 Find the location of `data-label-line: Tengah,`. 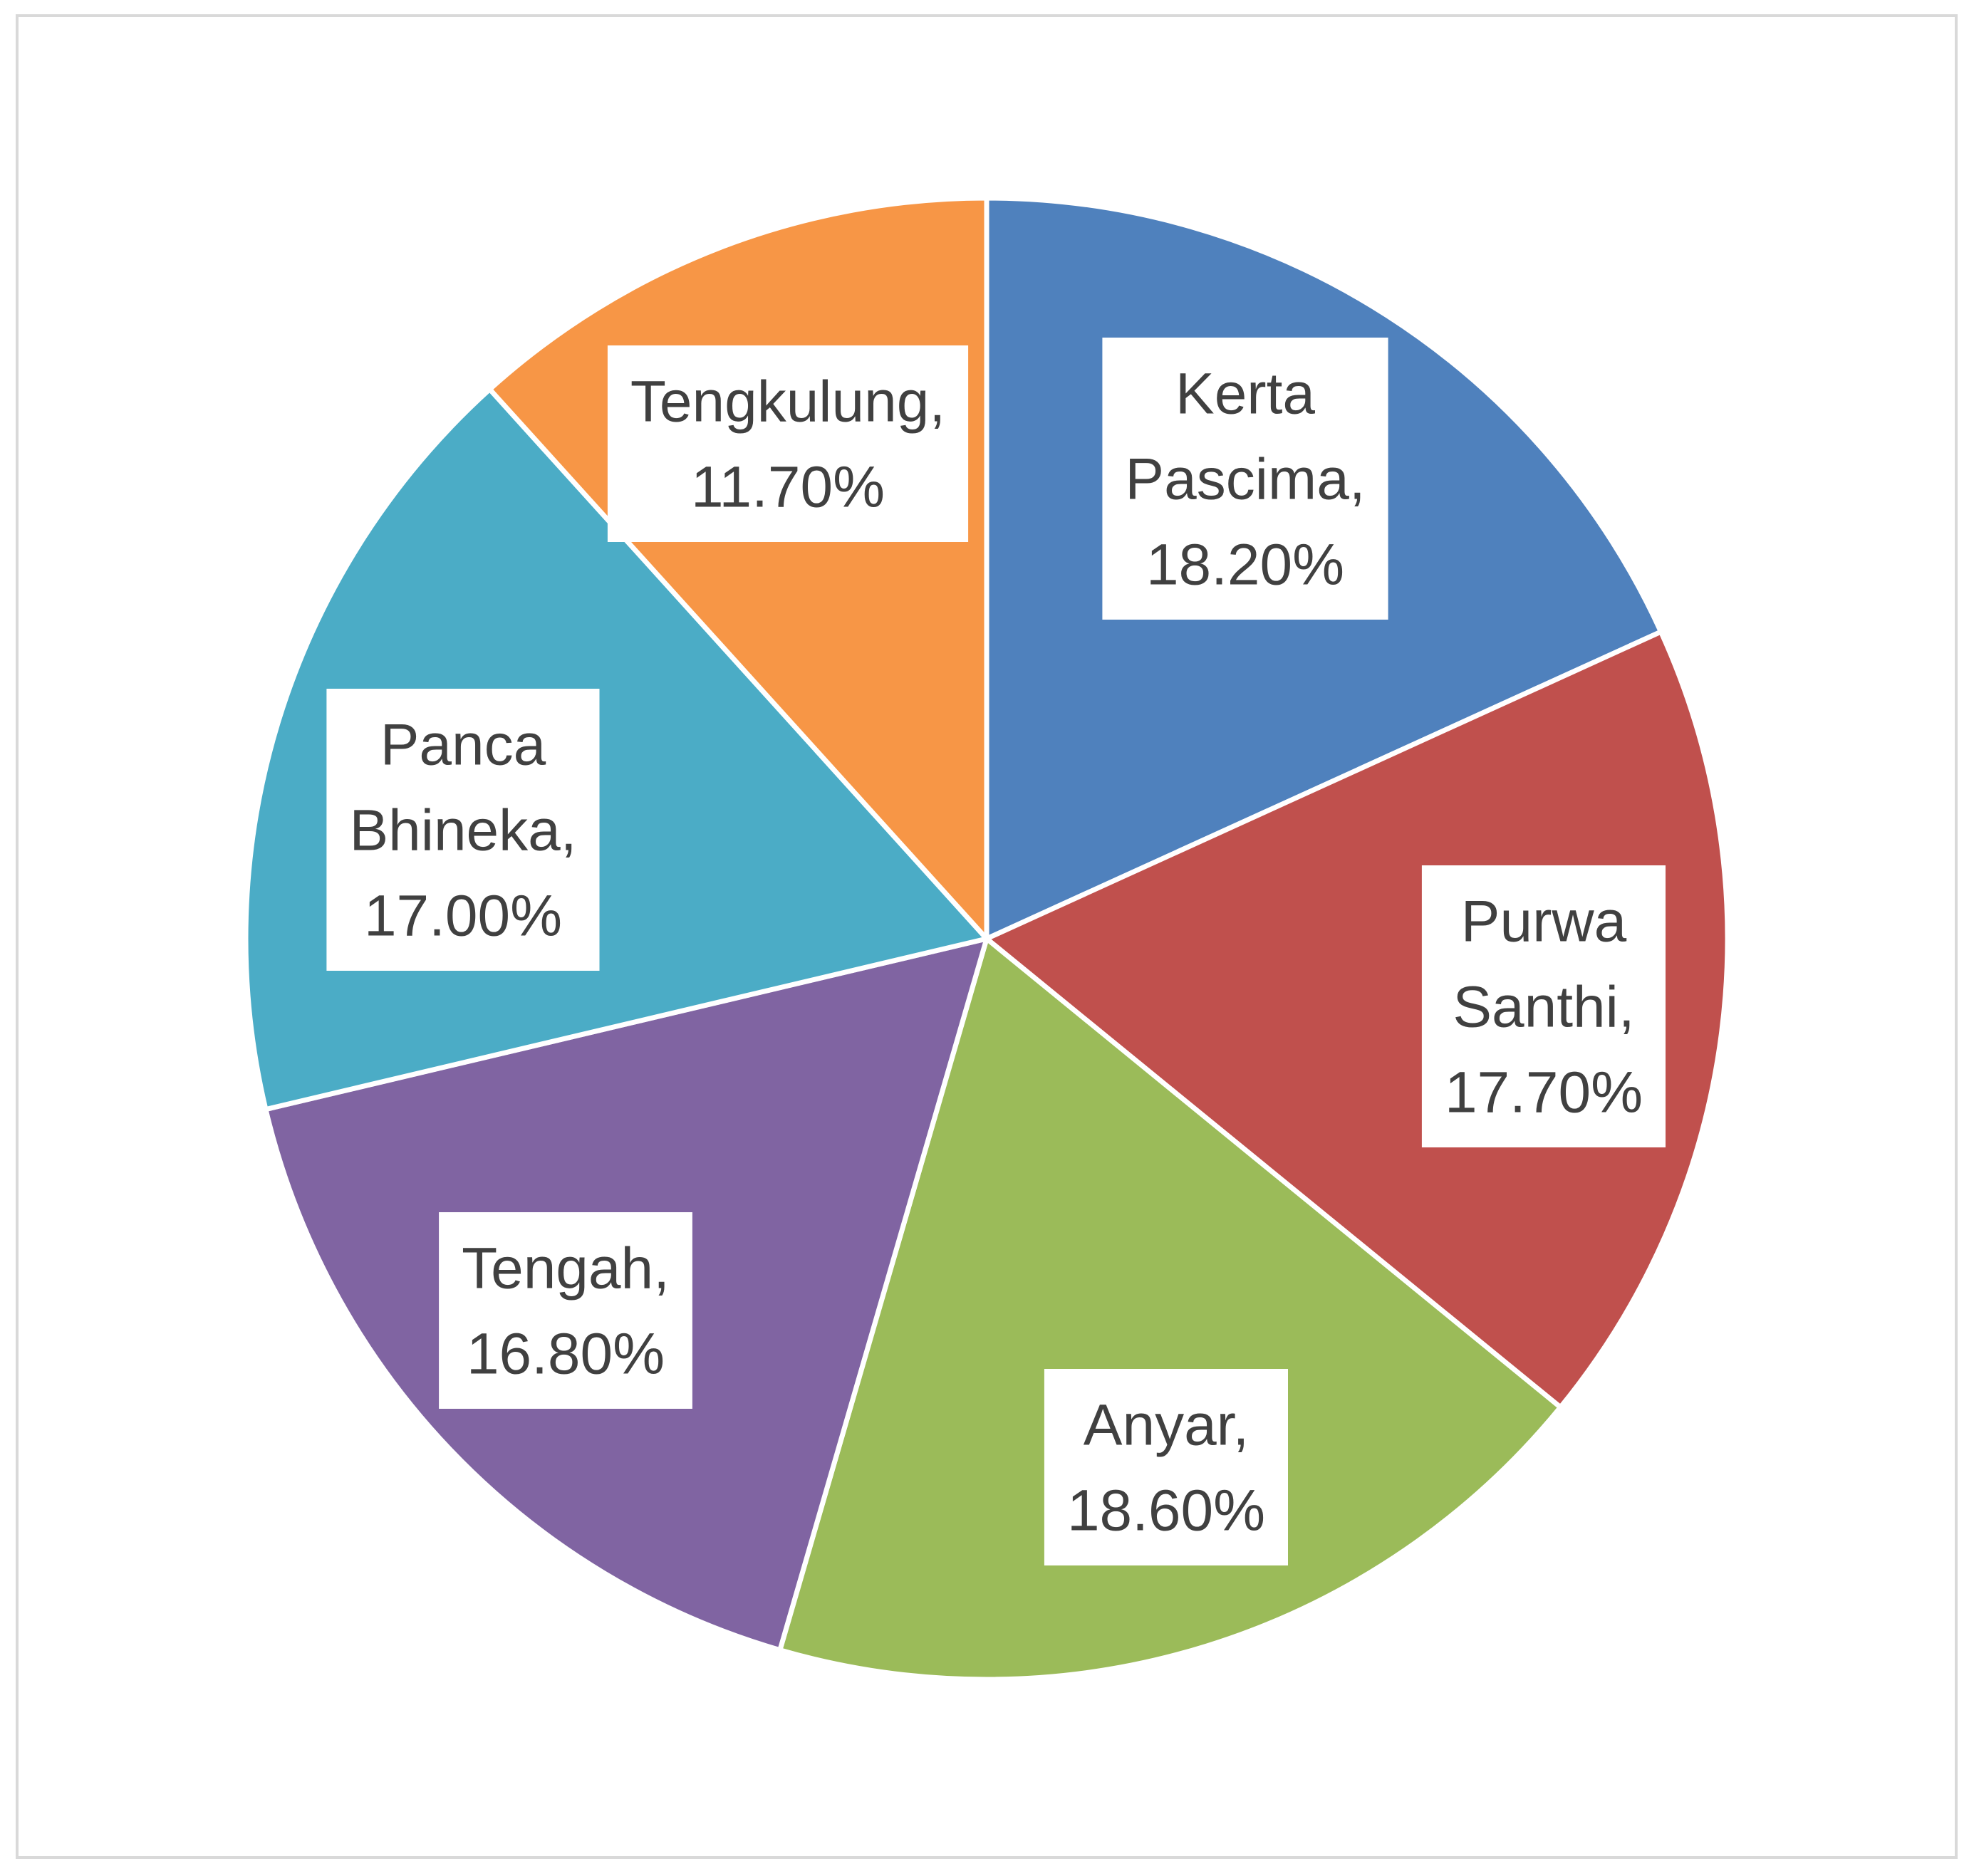

data-label-line: Tengah, is located at coordinates (566, 1268).